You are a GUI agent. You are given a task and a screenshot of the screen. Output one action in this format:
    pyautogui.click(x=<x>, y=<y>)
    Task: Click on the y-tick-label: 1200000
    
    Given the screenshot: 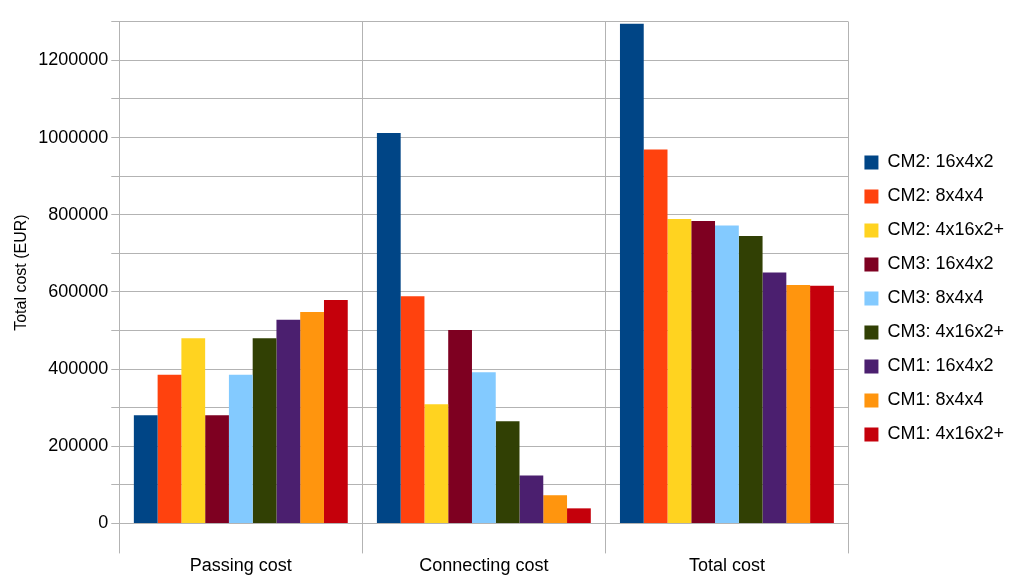 What is the action you would take?
    pyautogui.click(x=73, y=59)
    